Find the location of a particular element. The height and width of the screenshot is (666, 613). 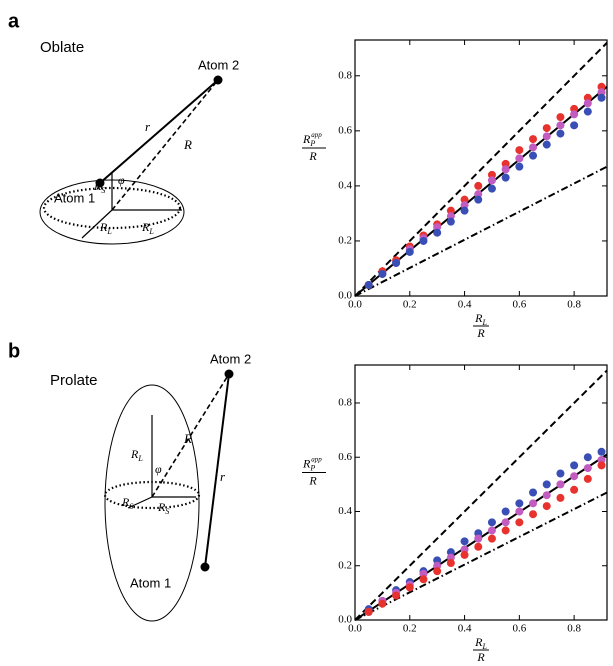

y-tick-label: 0.2 is located at coordinates (345, 240).